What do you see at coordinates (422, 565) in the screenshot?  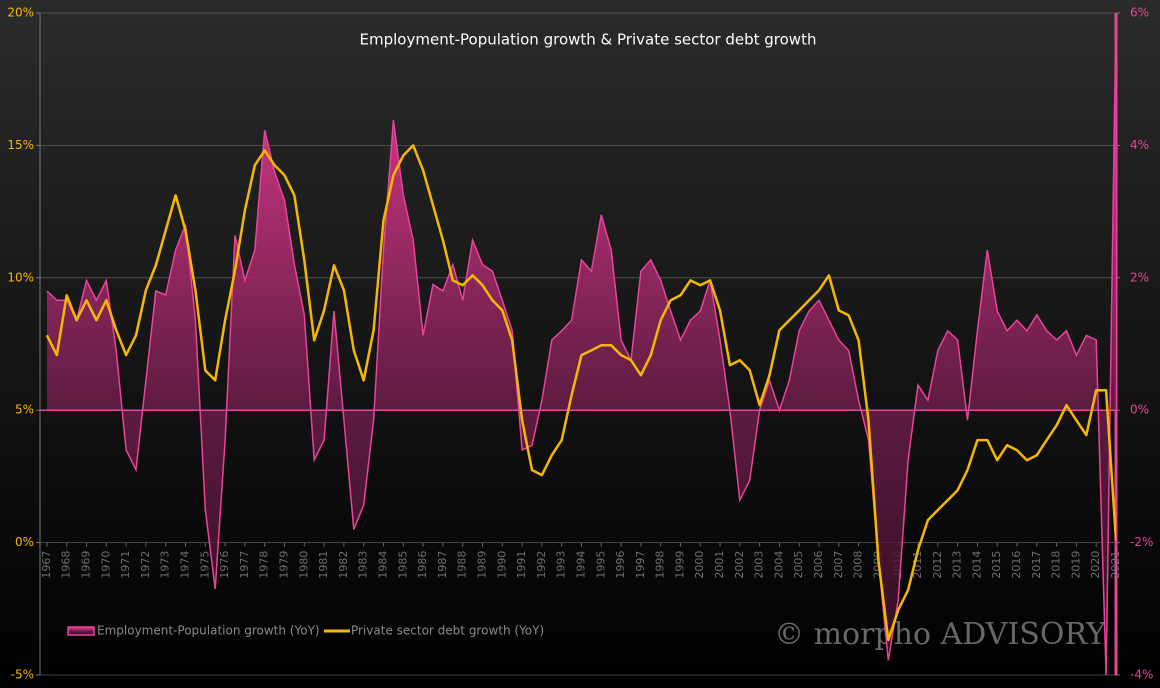 I see `x-tick-label: 1986` at bounding box center [422, 565].